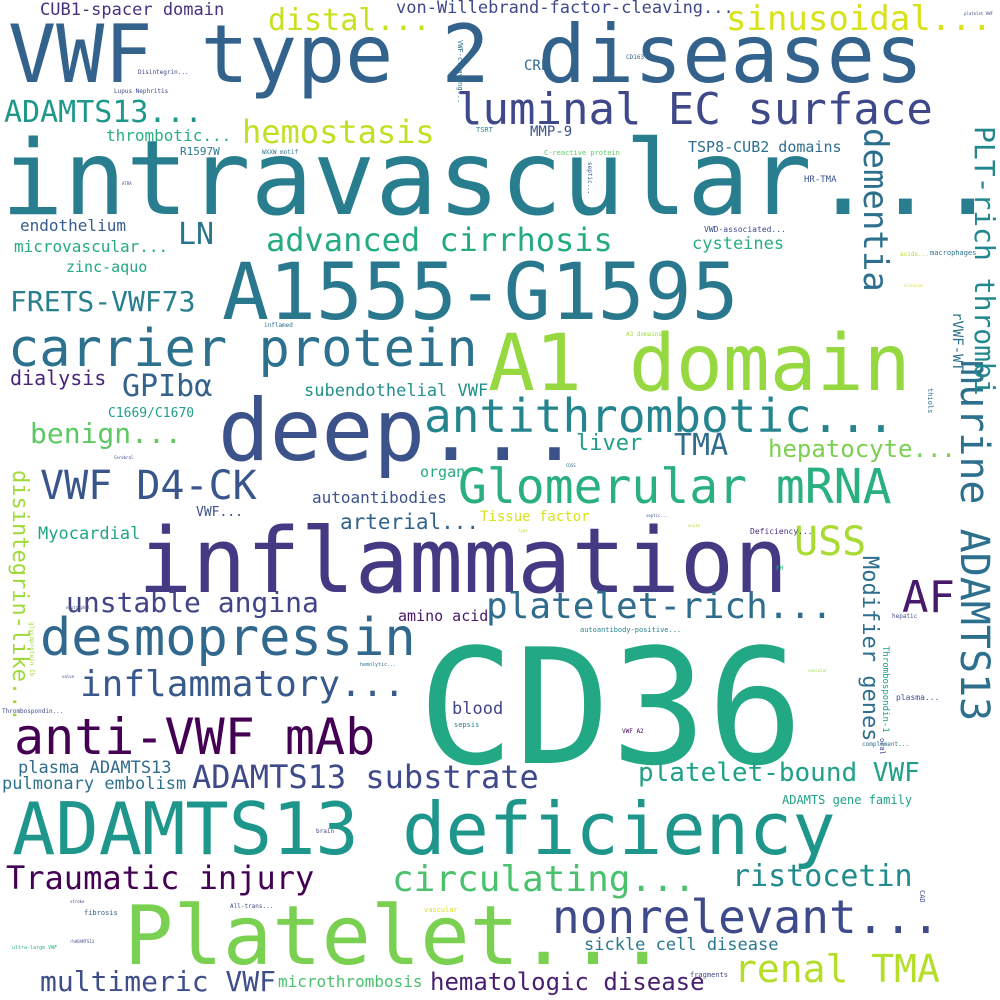 The width and height of the screenshot is (1000, 1000). Describe the element at coordinates (611, 707) in the screenshot. I see `word-cd36: CD36` at that location.